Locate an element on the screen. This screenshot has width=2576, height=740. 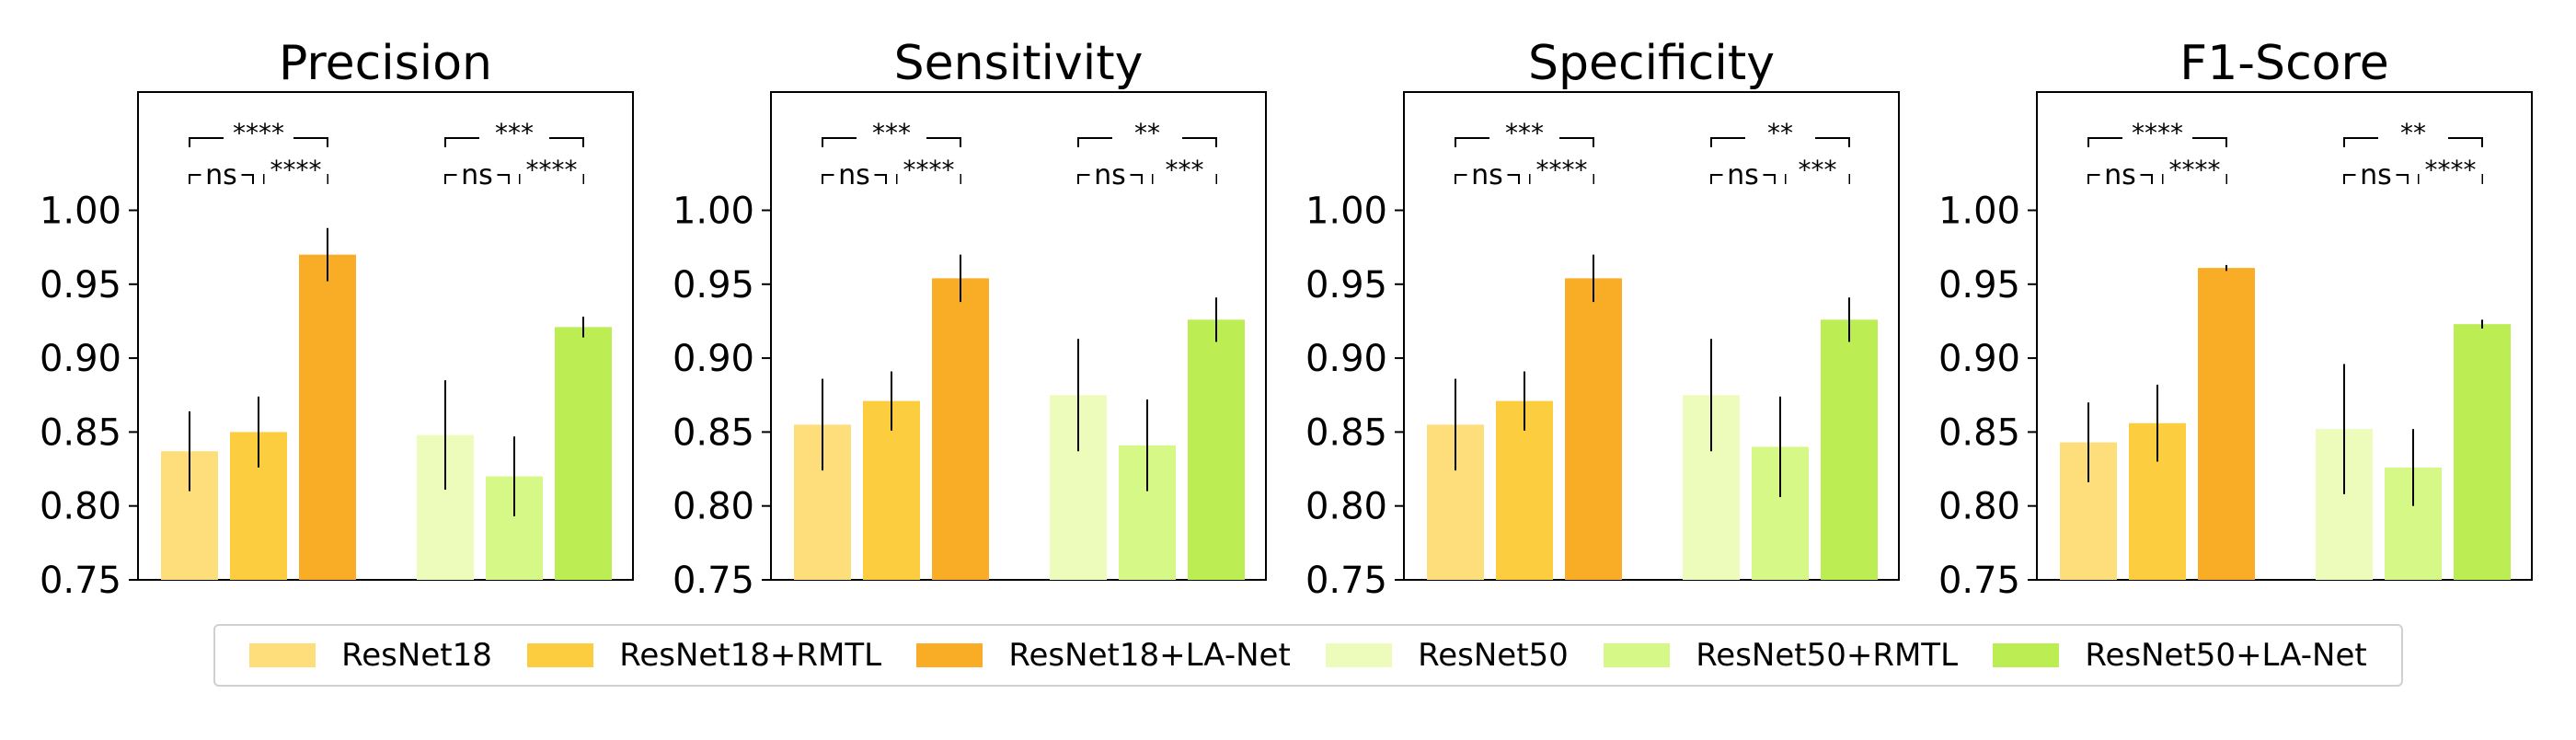
legend-swatch-resnet50 is located at coordinates (1359, 655).